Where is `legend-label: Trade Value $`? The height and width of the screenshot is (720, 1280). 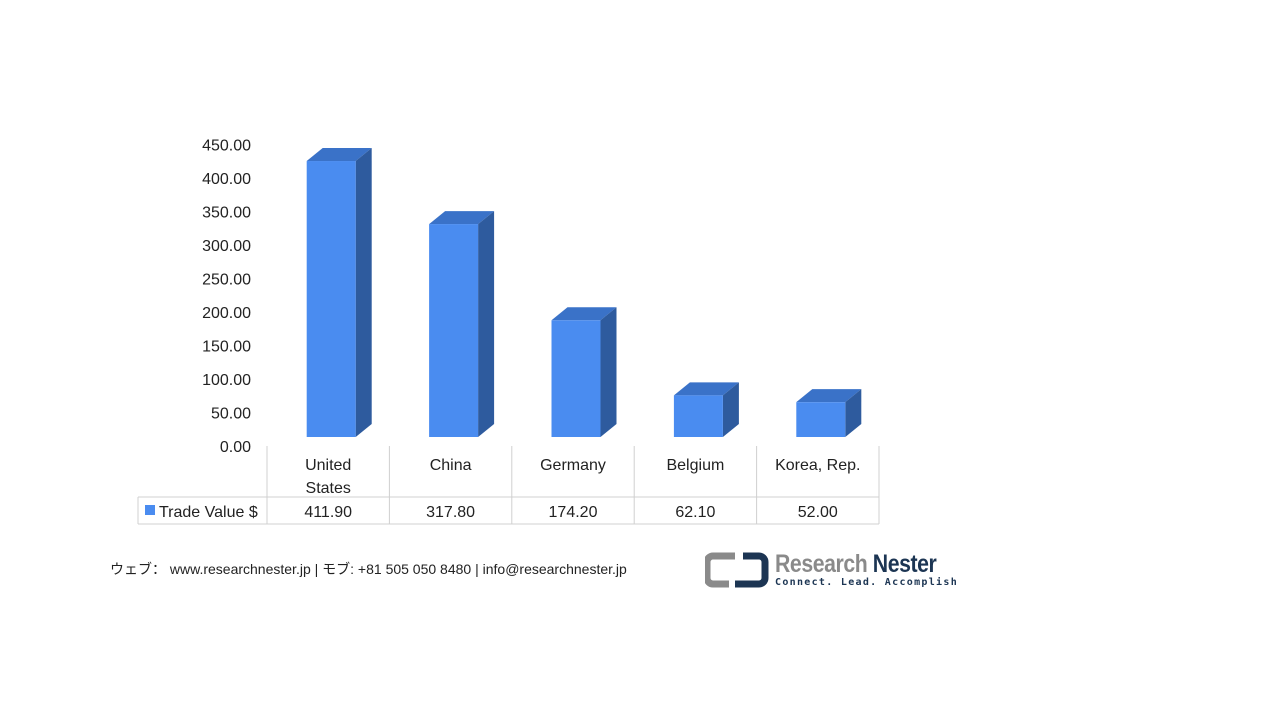 legend-label: Trade Value $ is located at coordinates (208, 512).